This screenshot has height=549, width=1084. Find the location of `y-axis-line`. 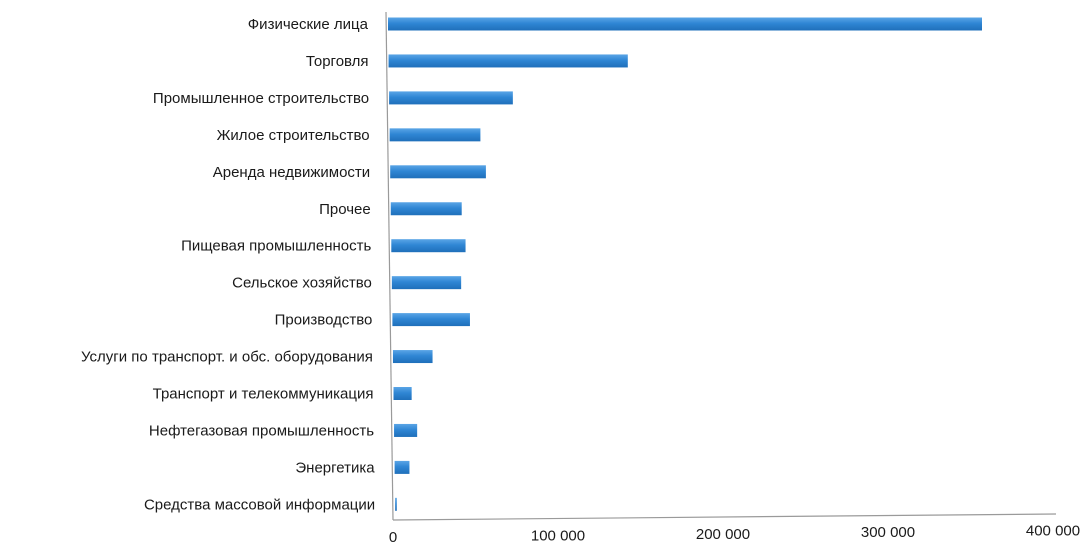

y-axis-line is located at coordinates (389, 266).